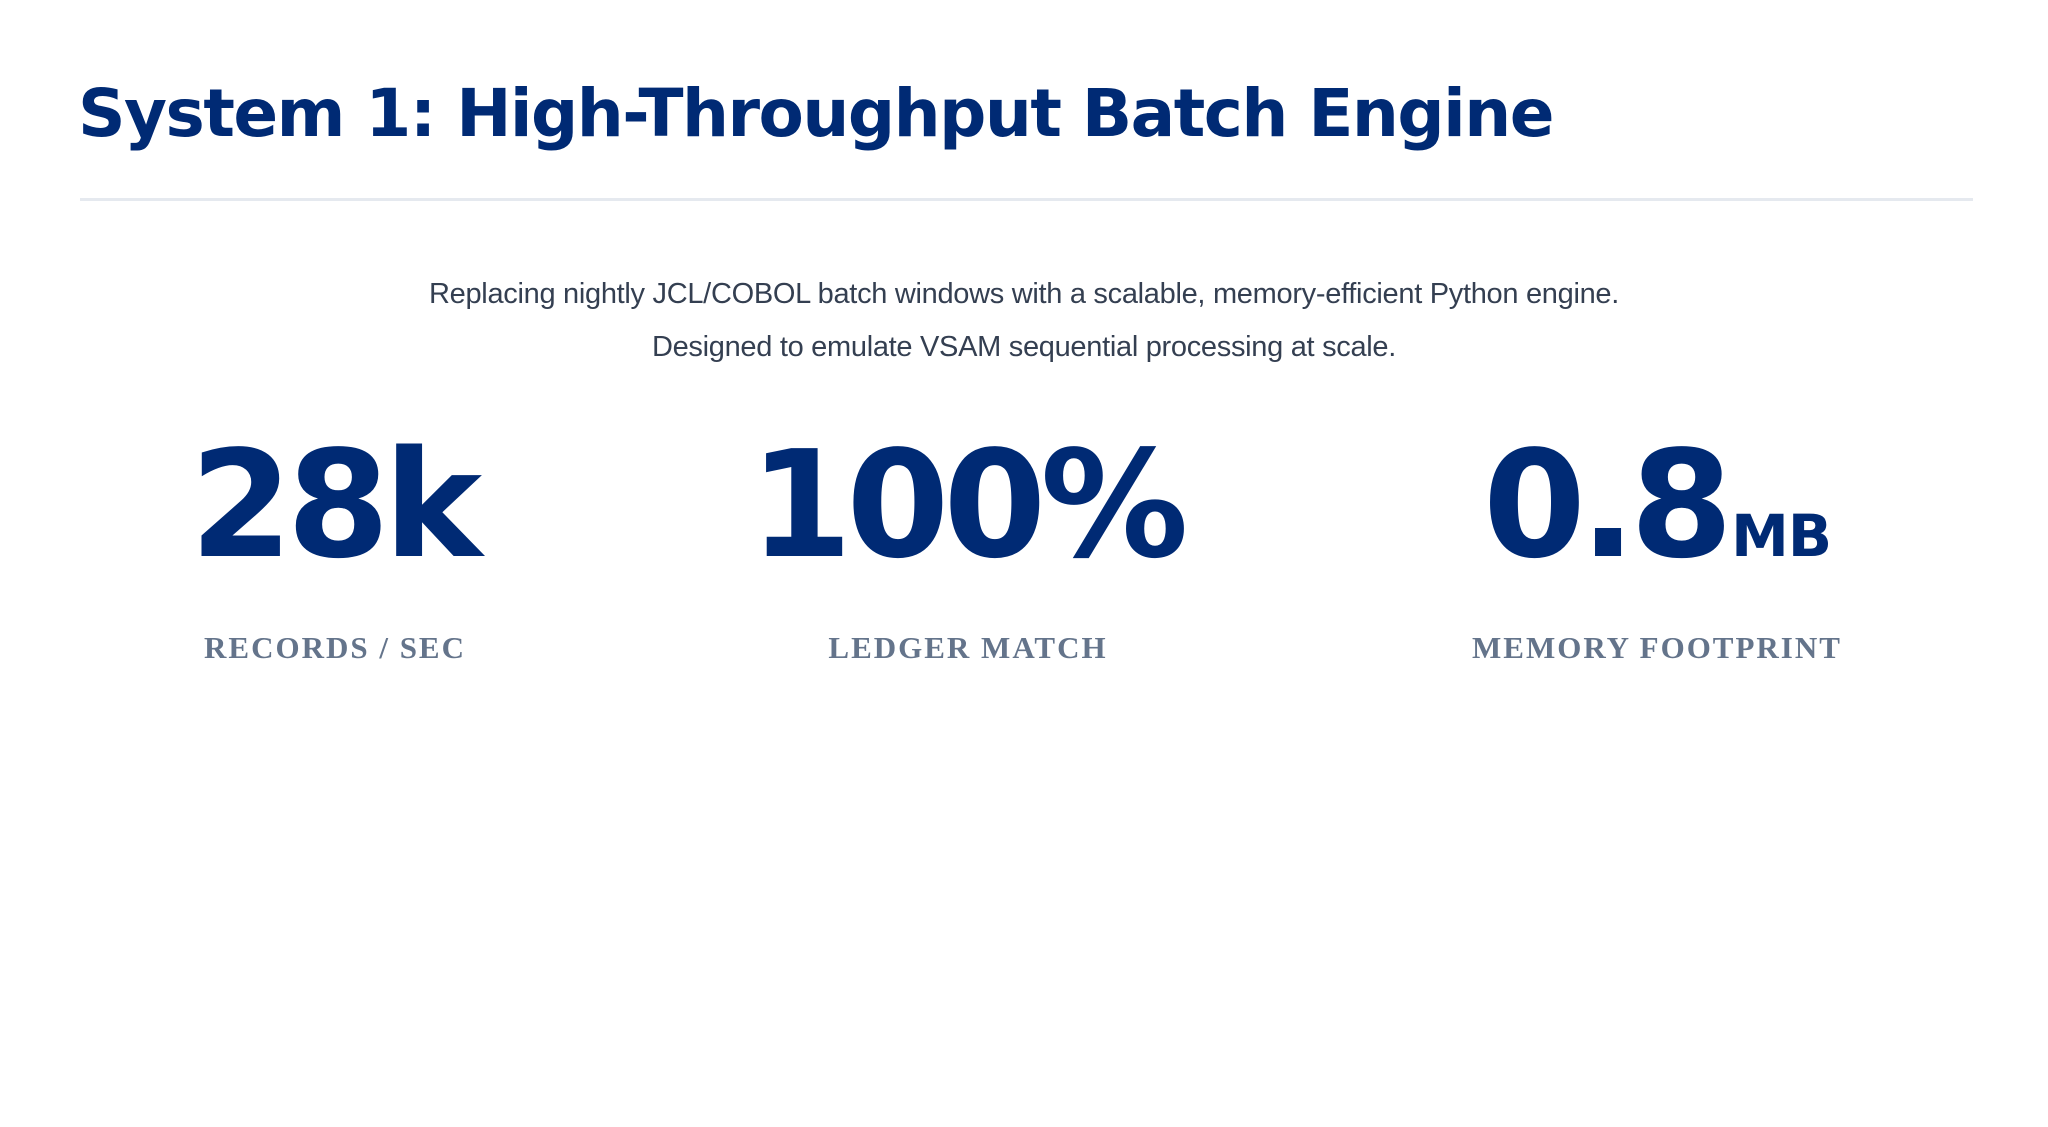 This screenshot has width=2048, height=1127. I want to click on stat-label: LEDGER MATCH, so click(968, 647).